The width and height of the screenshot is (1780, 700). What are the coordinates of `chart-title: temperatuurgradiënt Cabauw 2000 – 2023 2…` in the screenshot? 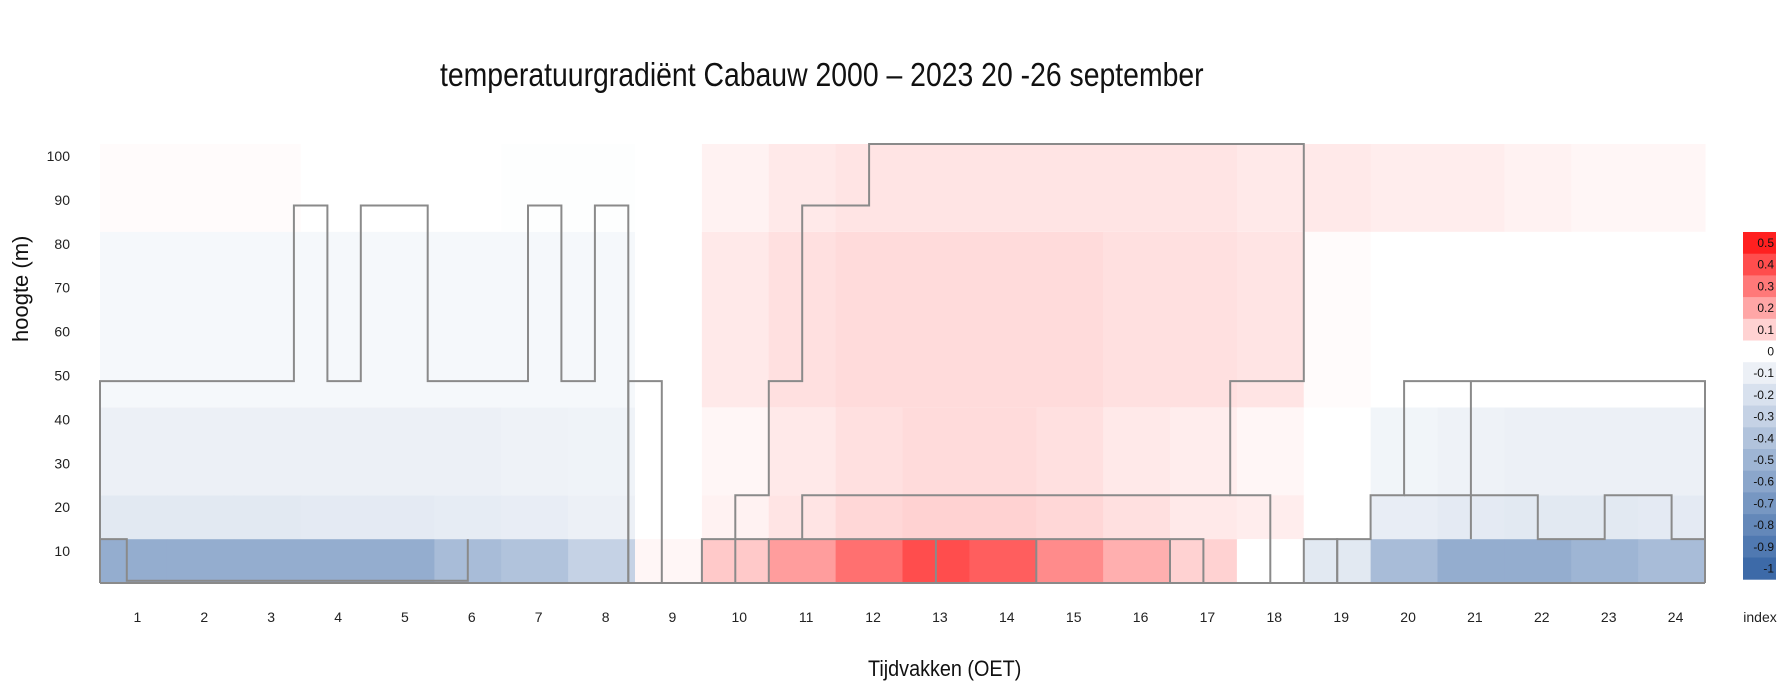 It's located at (822, 74).